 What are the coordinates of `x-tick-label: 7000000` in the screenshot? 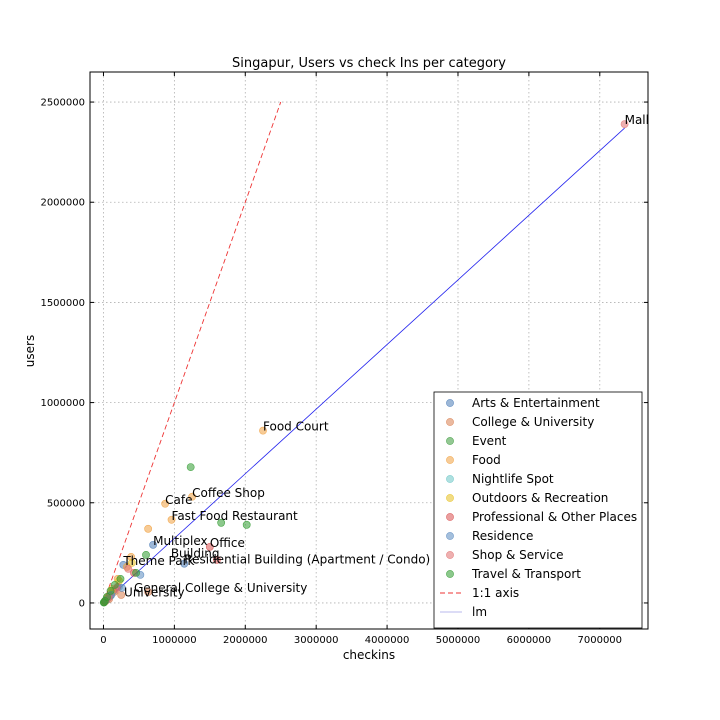 It's located at (600, 640).